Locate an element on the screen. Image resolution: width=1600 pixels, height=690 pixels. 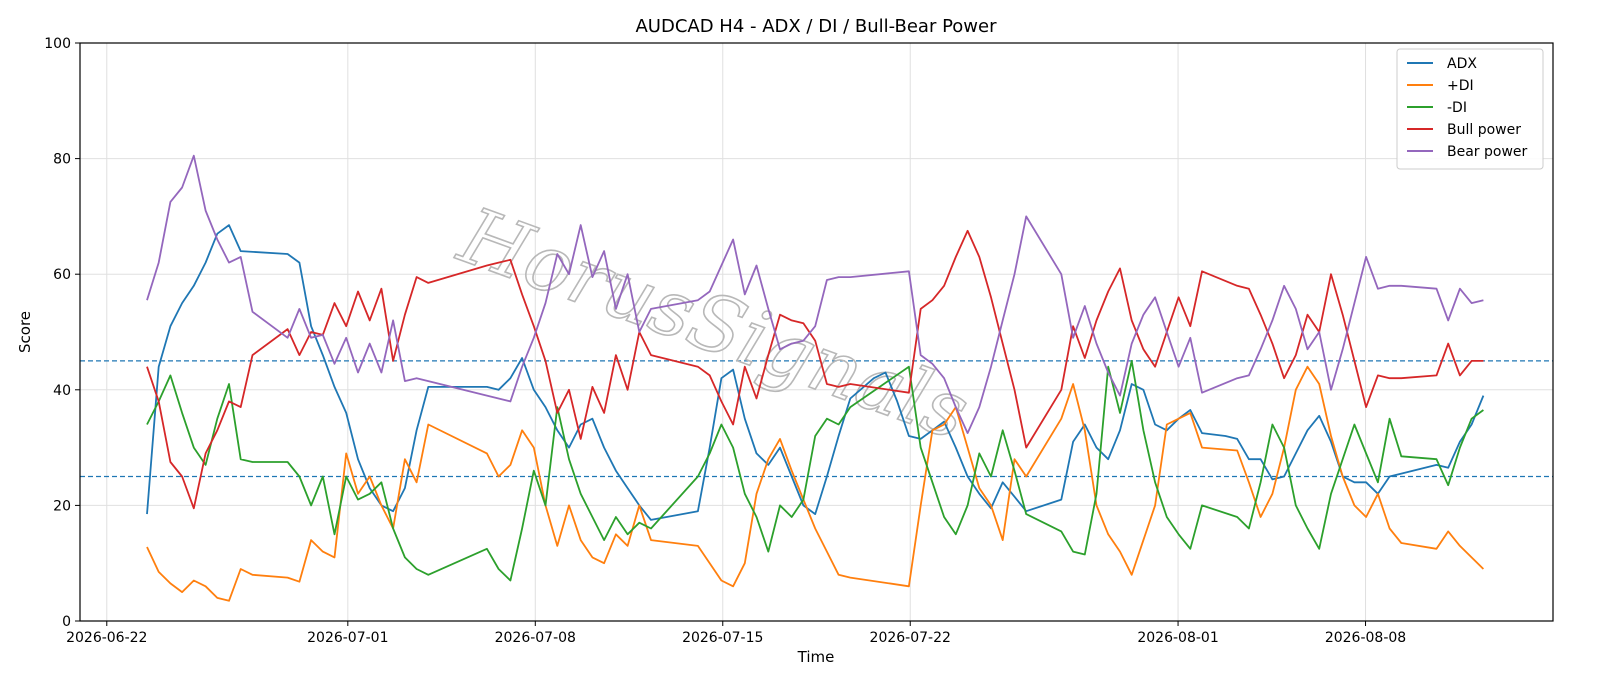
y-tick-label: 40 is located at coordinates (62, 391).